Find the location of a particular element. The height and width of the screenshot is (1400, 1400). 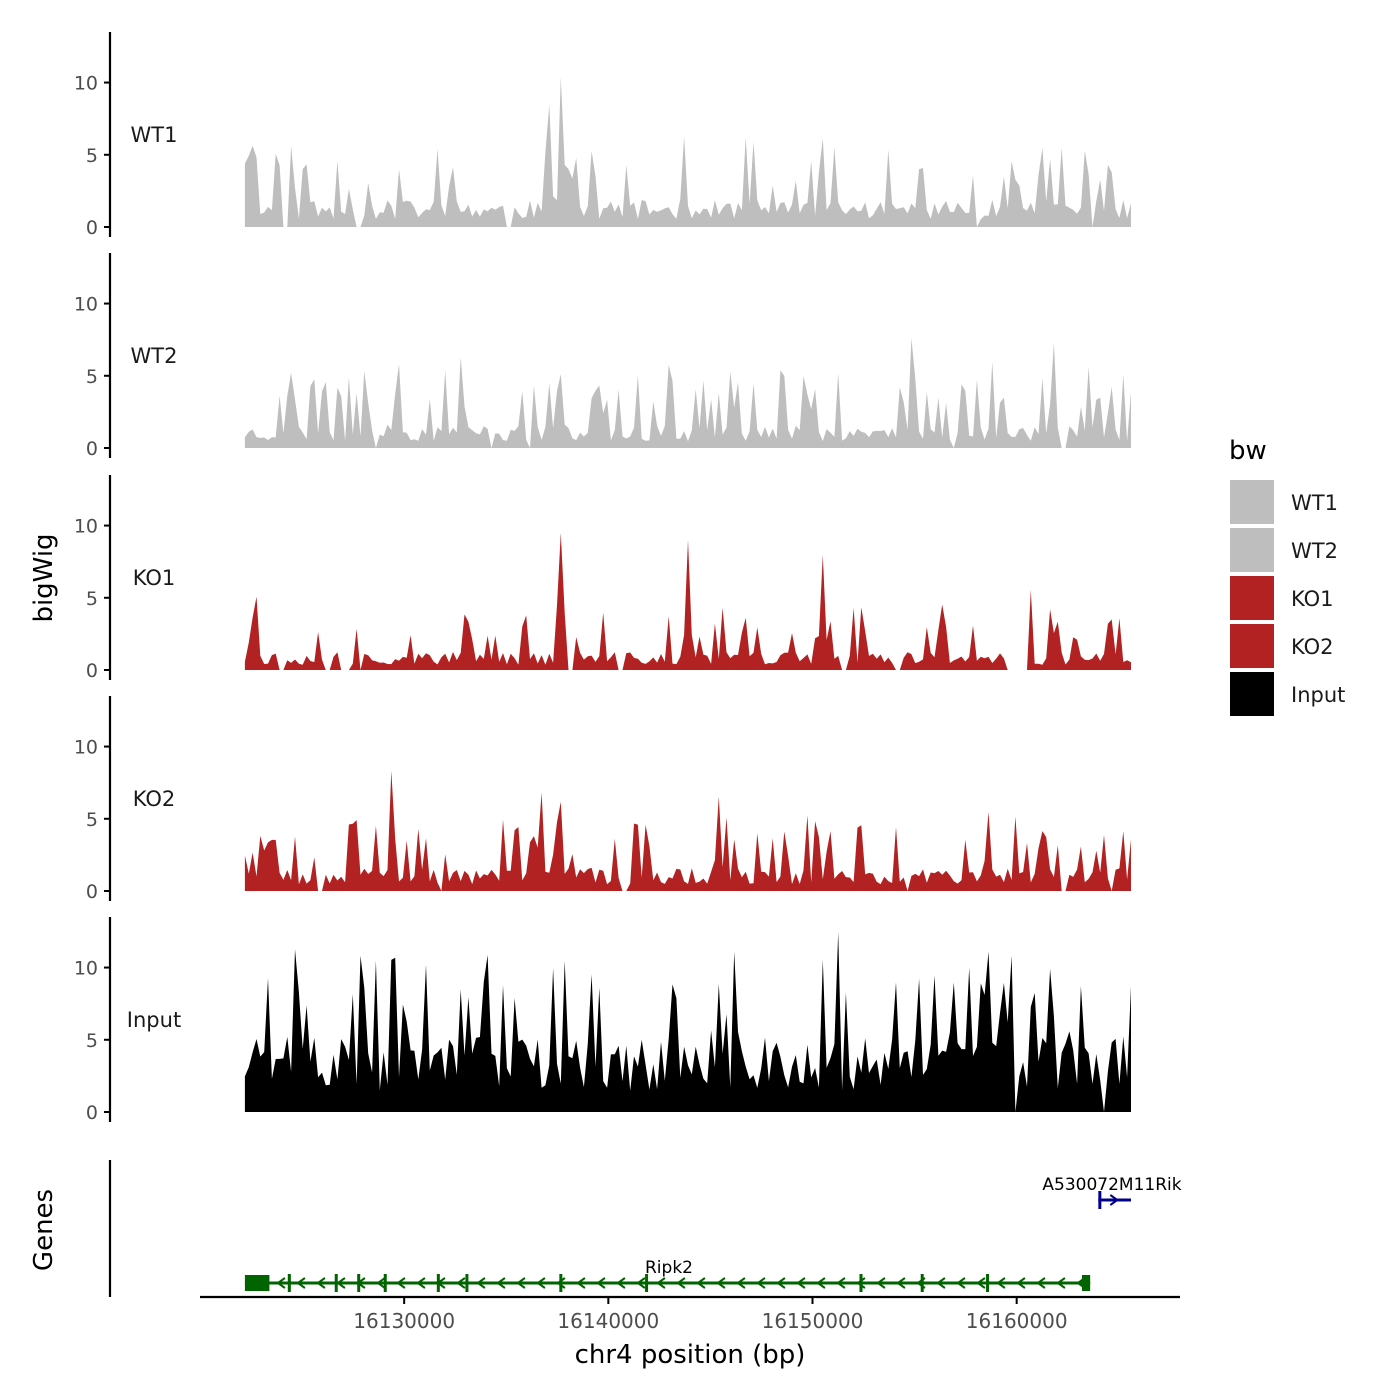

legend: bw WT1 WT2 KO1 KO2 Input is located at coordinates (1287, 576).